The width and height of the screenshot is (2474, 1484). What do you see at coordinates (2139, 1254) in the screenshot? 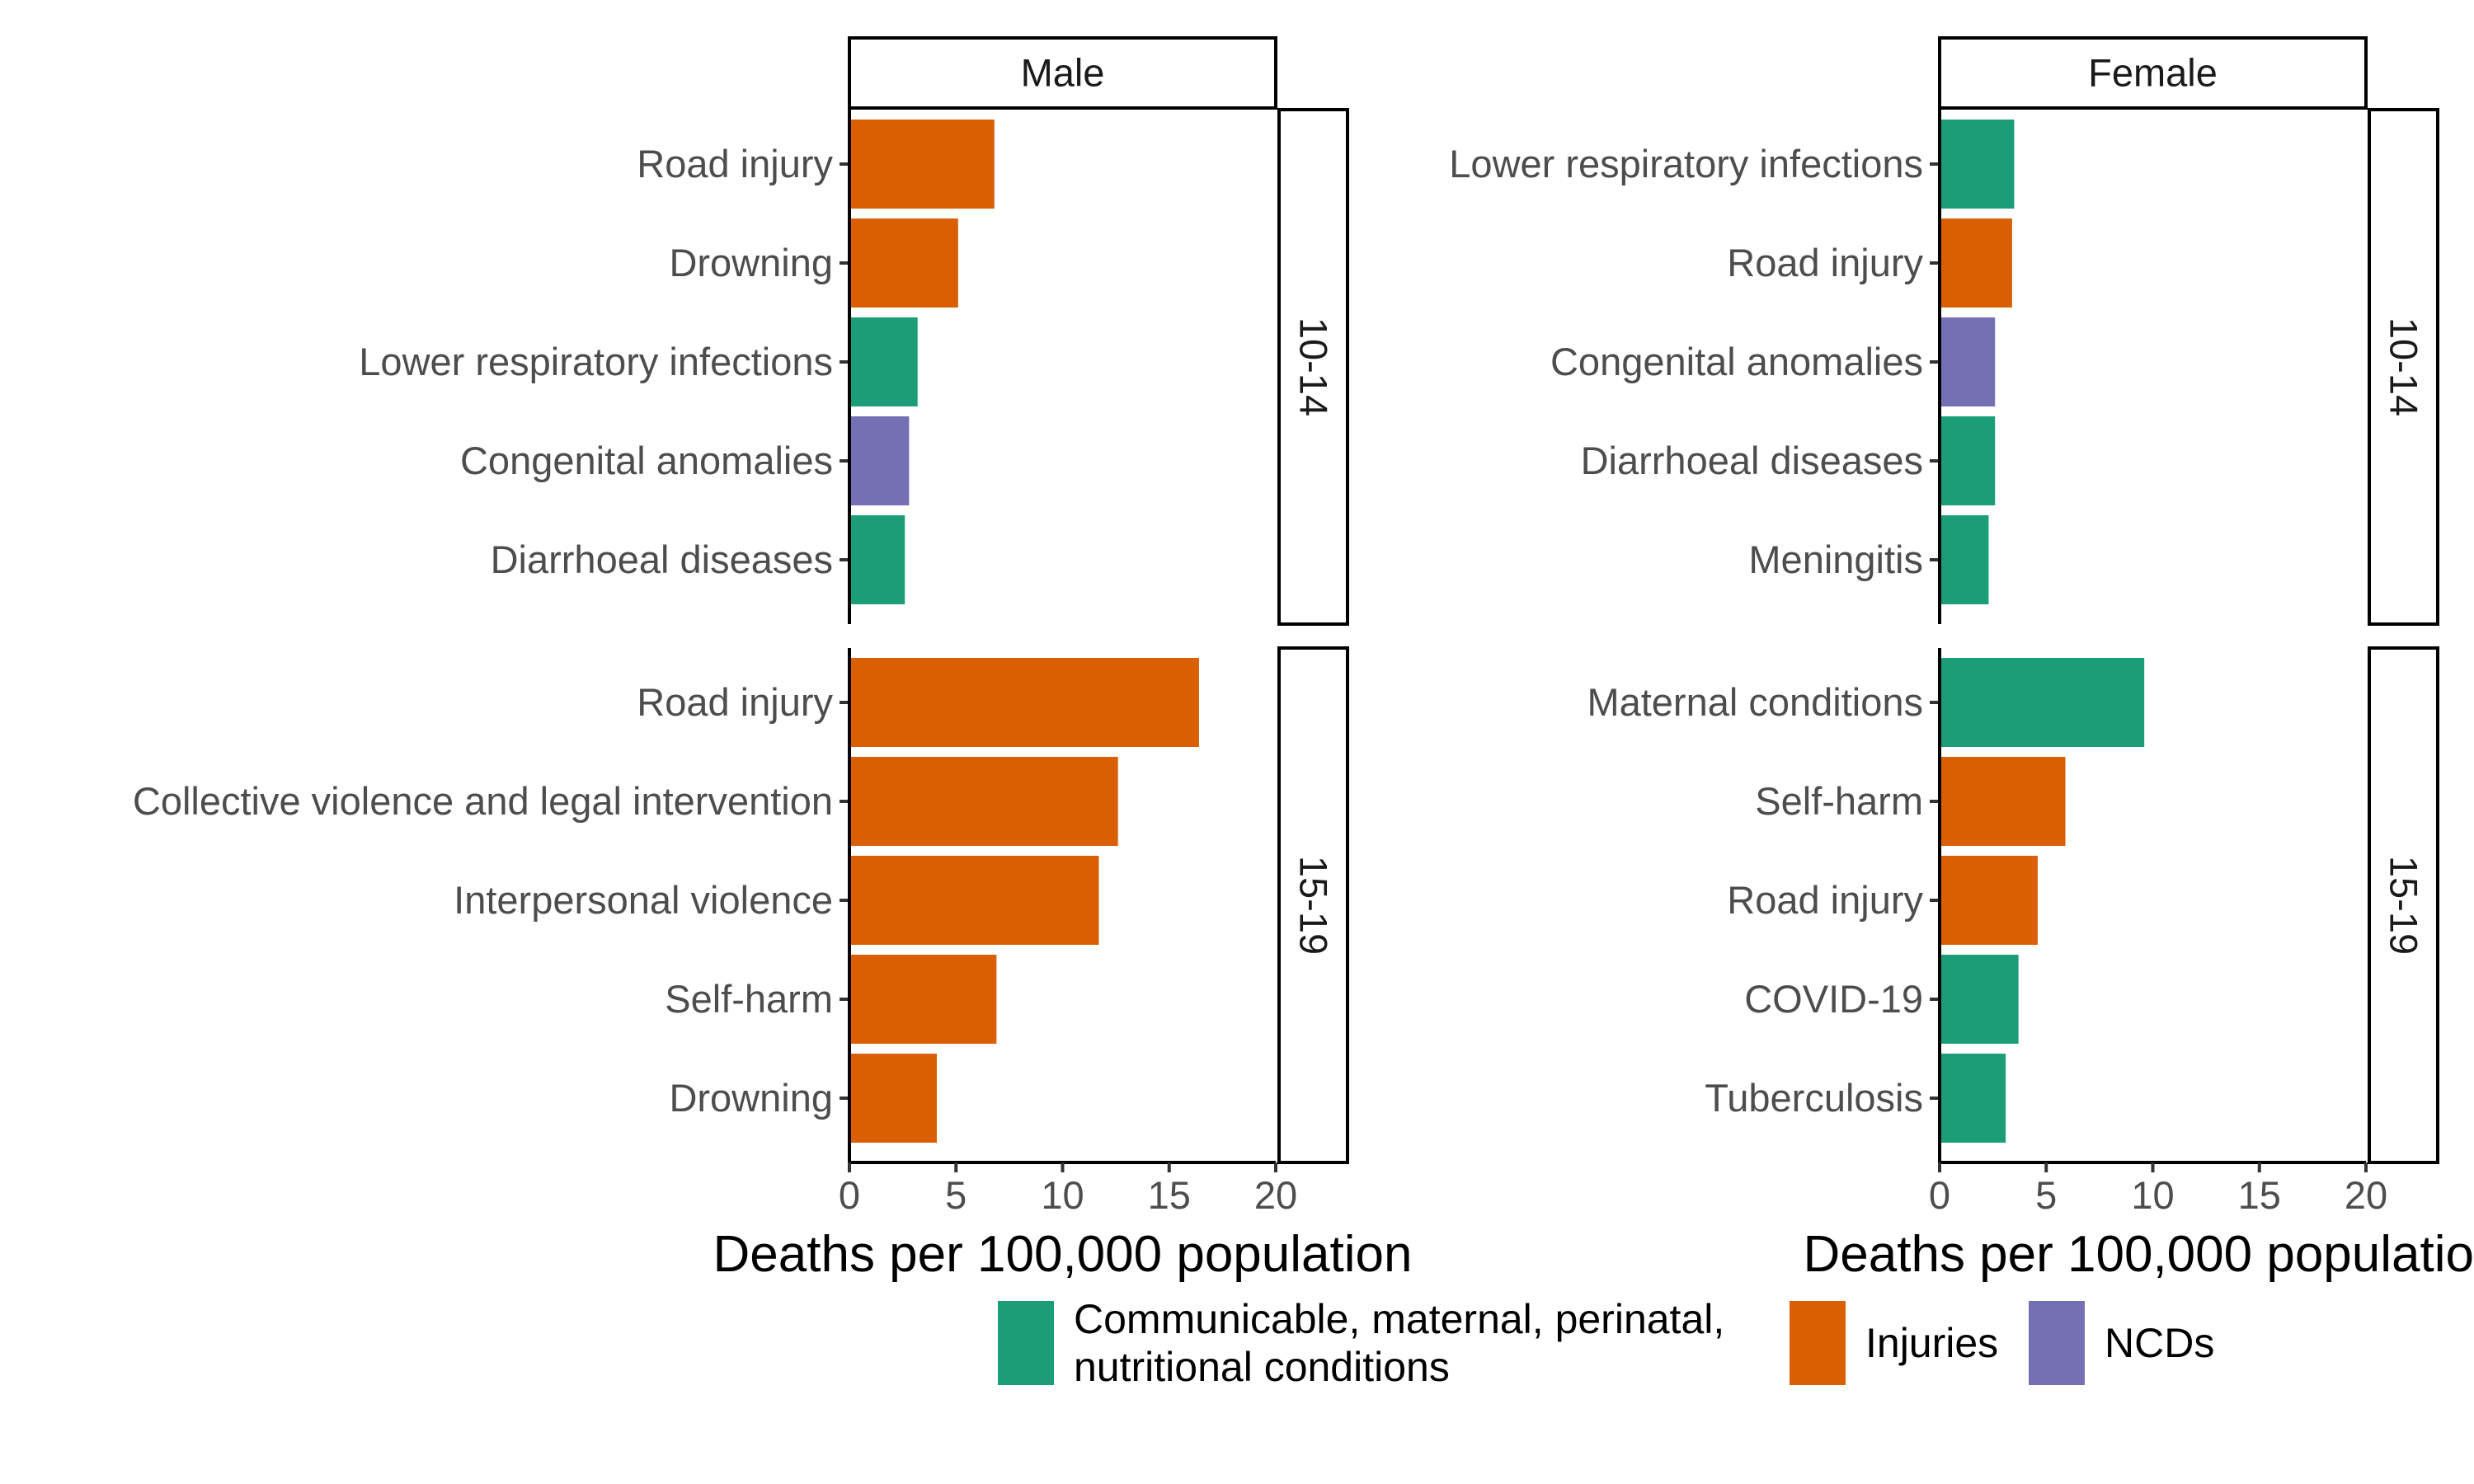
I see `x-axis-title-female: Deaths per 100,000 population` at bounding box center [2139, 1254].